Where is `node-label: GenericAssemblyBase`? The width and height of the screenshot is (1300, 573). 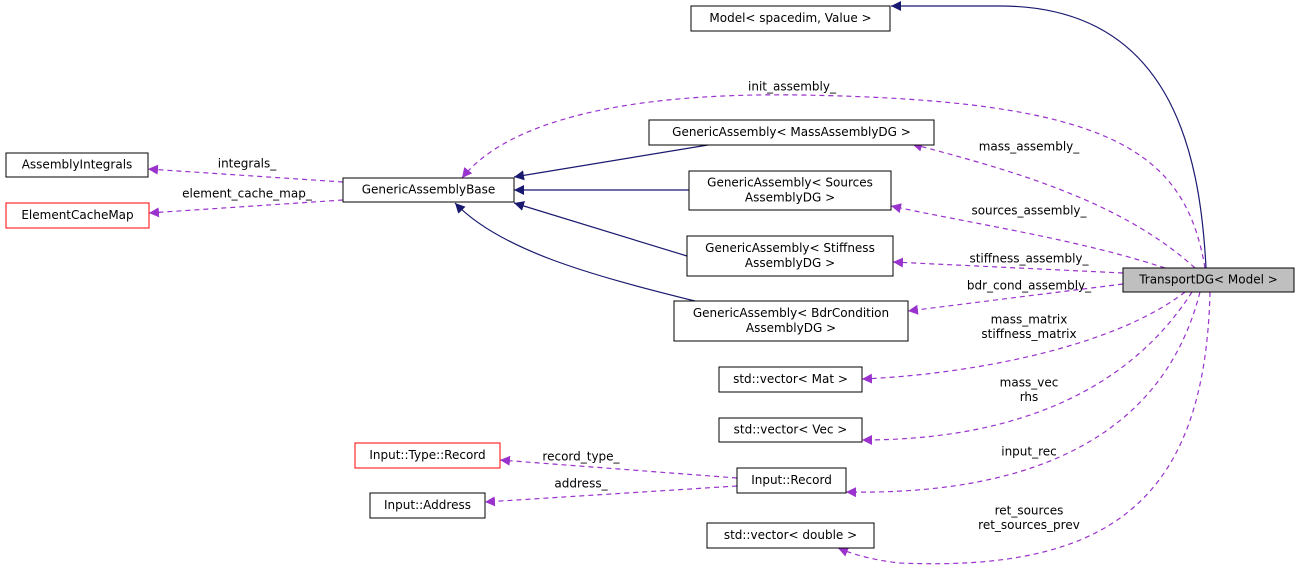
node-label: GenericAssemblyBase is located at coordinates (429, 190).